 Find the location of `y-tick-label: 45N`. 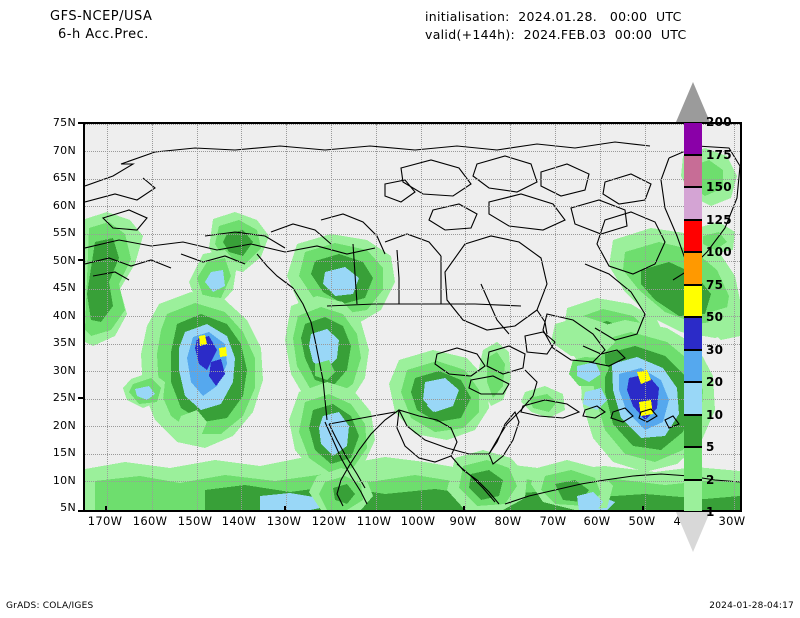

y-tick-label: 45N is located at coordinates (64, 287).